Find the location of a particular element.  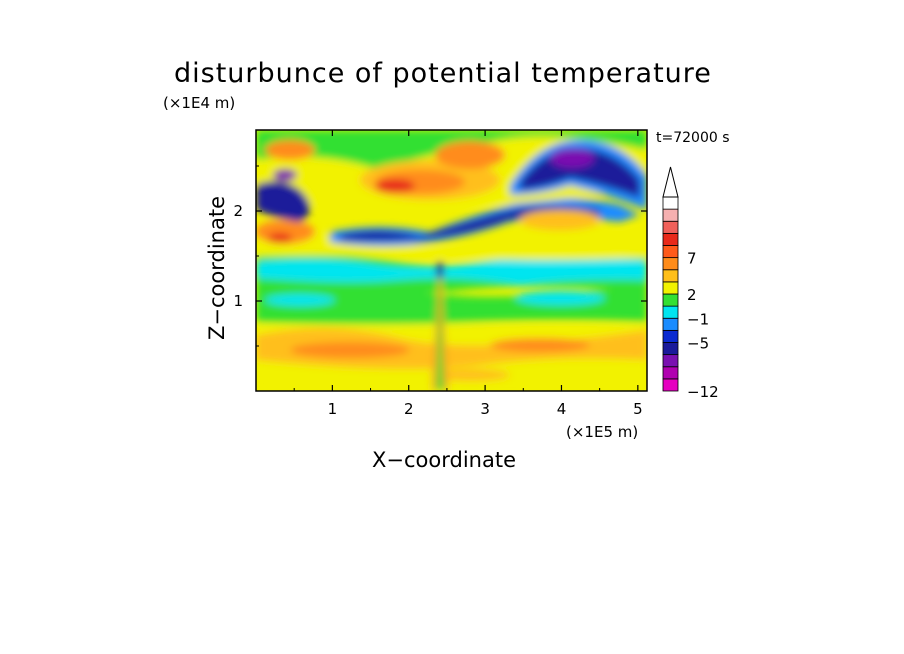

x-tick-label: 1 is located at coordinates (333, 409).